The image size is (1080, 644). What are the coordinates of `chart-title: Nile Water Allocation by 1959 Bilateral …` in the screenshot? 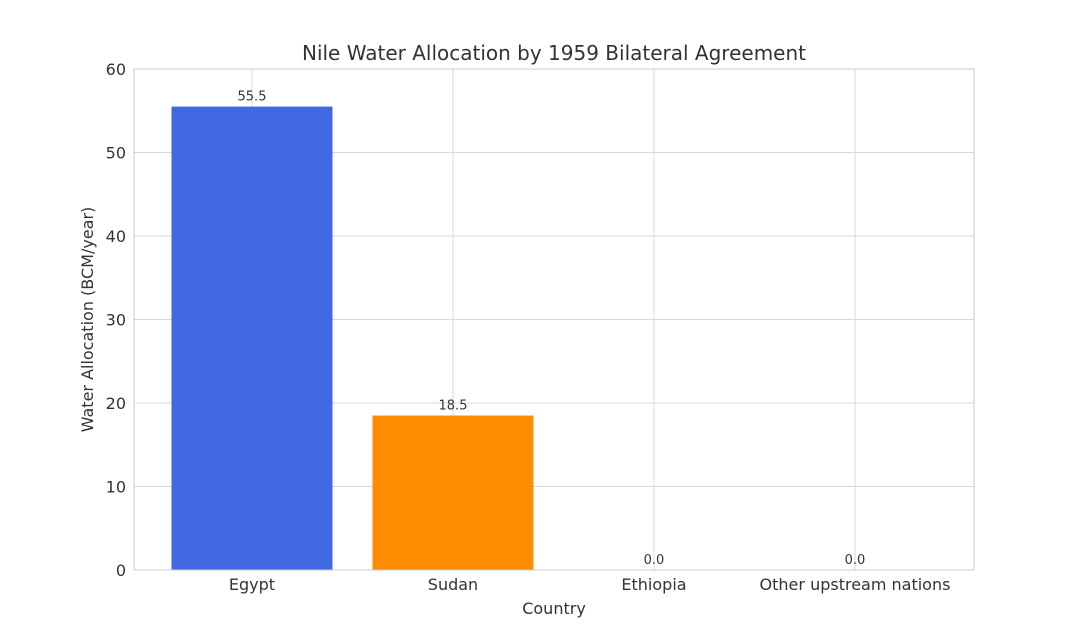 It's located at (554, 53).